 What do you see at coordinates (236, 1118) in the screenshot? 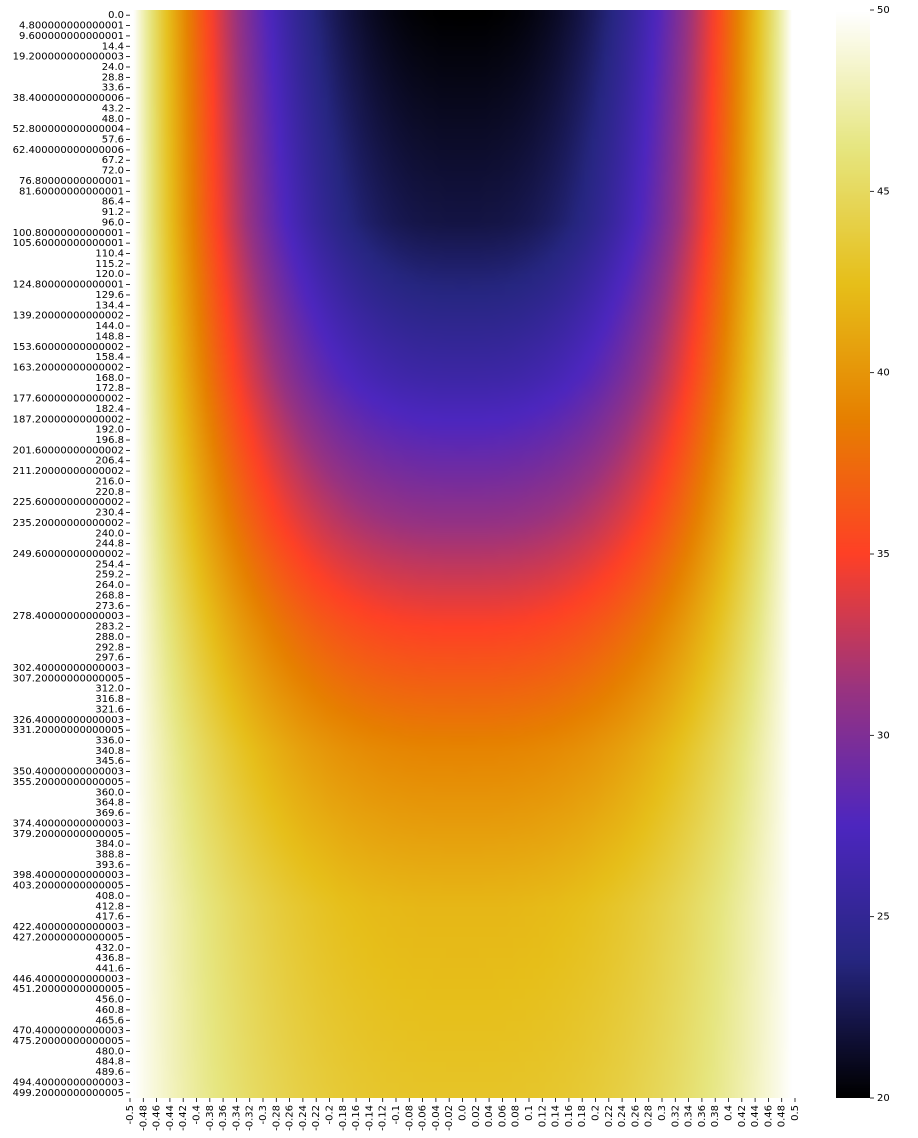
I see `x-tick-label: -0.34` at bounding box center [236, 1118].